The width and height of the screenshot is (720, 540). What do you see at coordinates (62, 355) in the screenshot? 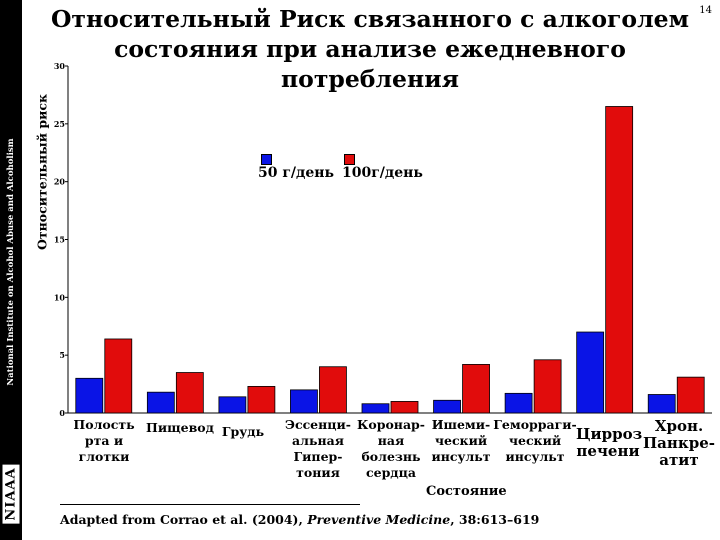
I see `y-tick-label-1: 5` at bounding box center [62, 355].